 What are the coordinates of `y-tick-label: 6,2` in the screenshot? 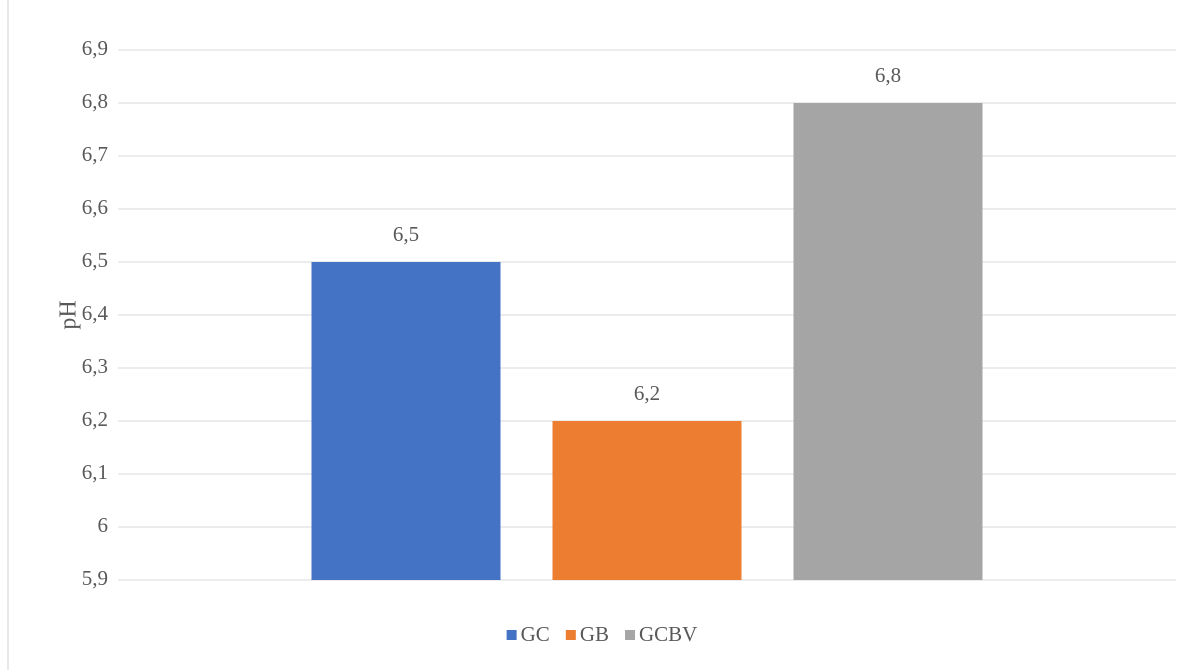 It's located at (95, 419).